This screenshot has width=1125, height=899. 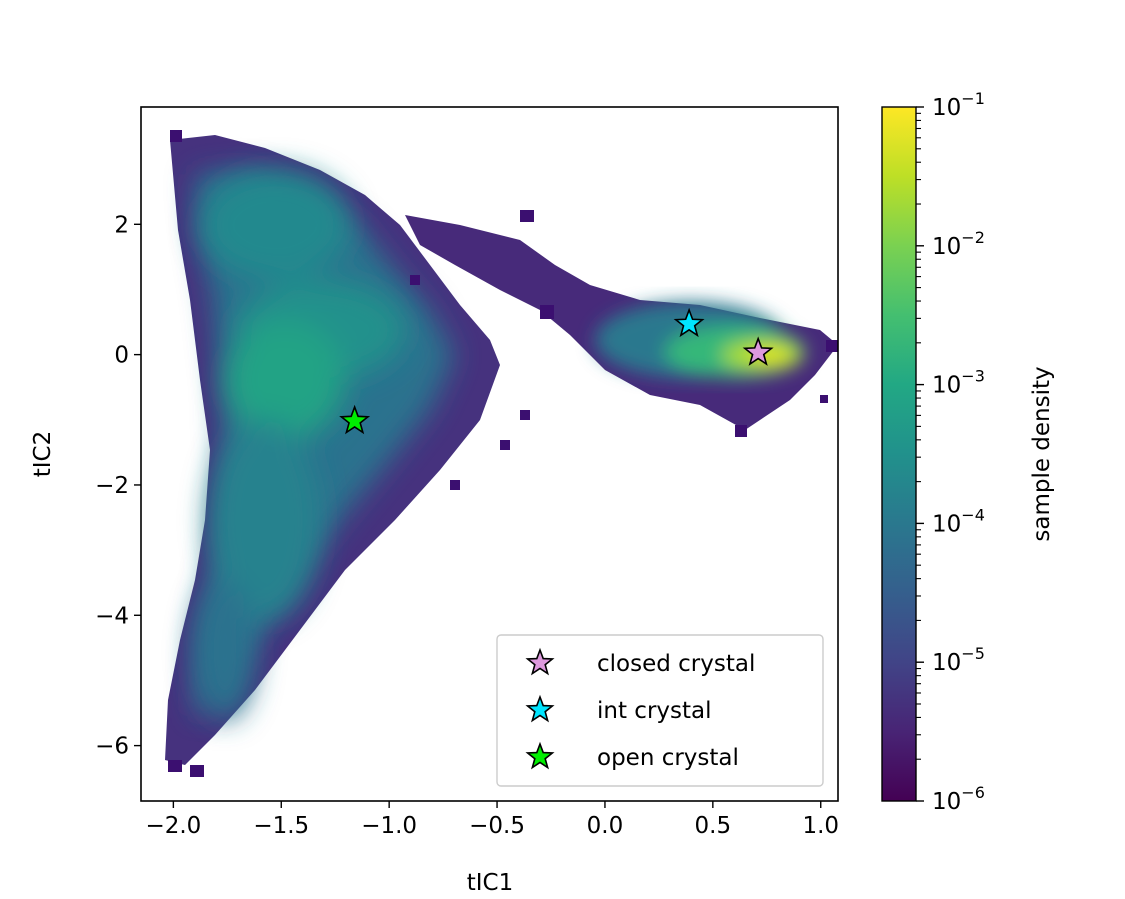 I want to click on colorbar-tick-label: 10⁻⁴, so click(x=958, y=521).